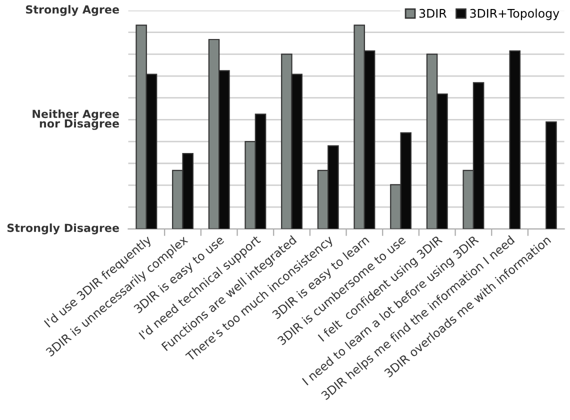 The image size is (570, 420). I want to click on text: Neither Agree nor Disagree, so click(75, 119).